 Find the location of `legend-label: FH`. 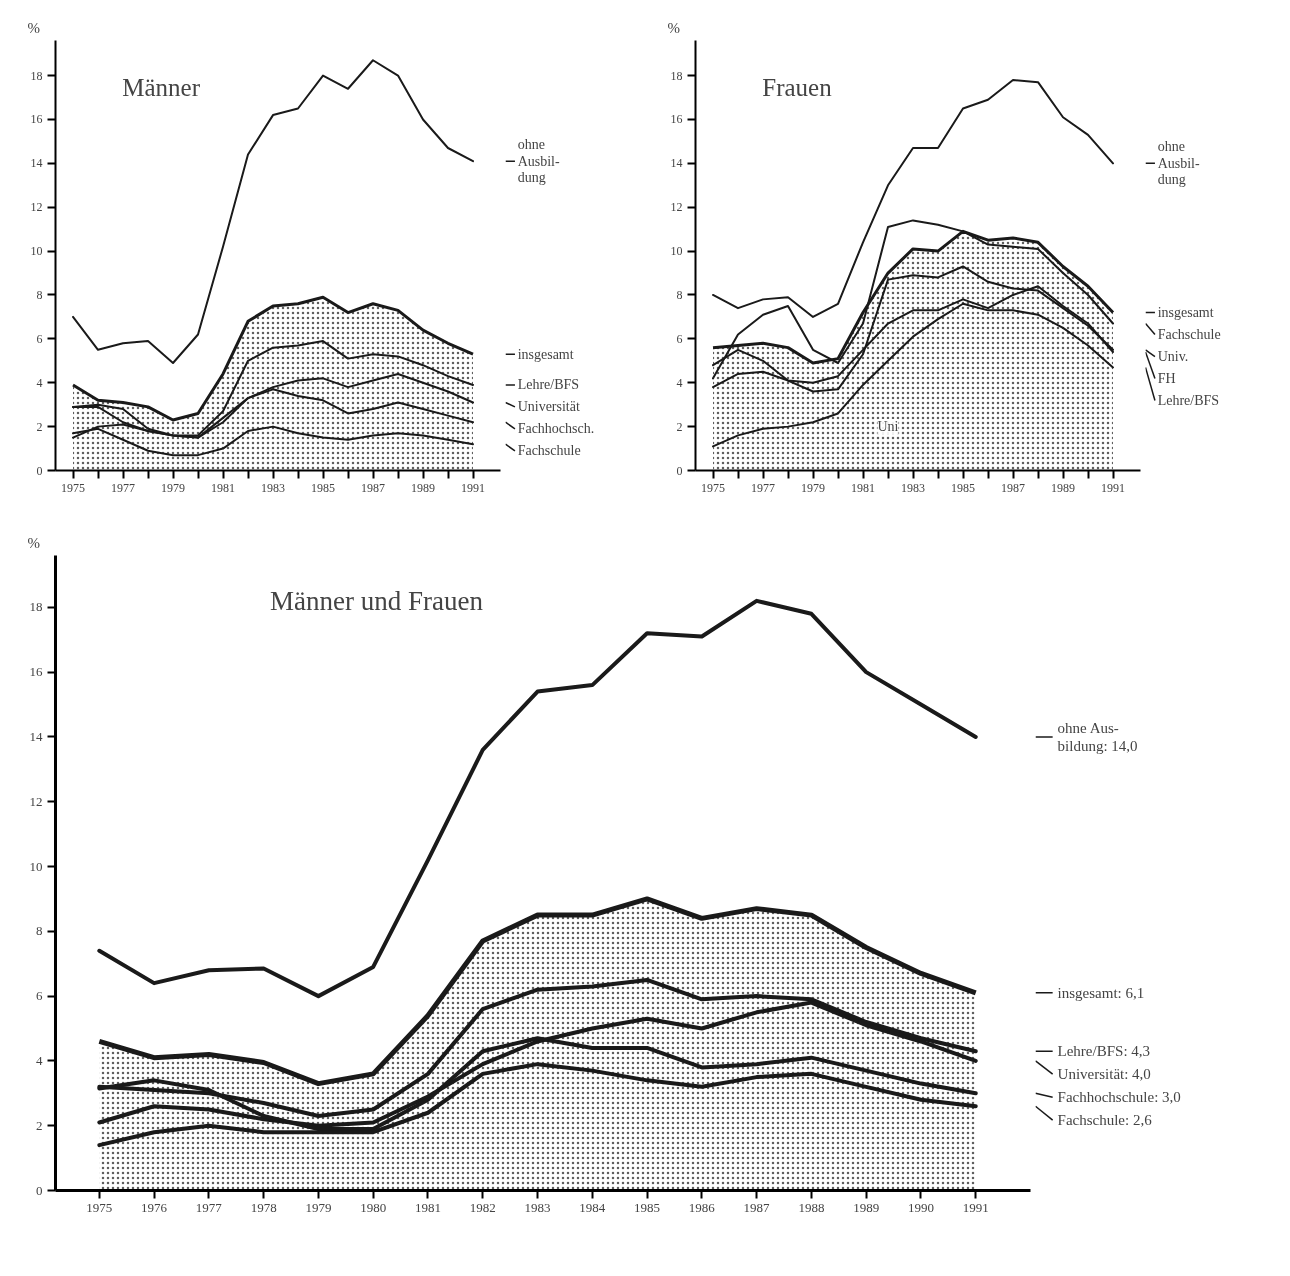

legend-label: FH is located at coordinates (1166, 379).